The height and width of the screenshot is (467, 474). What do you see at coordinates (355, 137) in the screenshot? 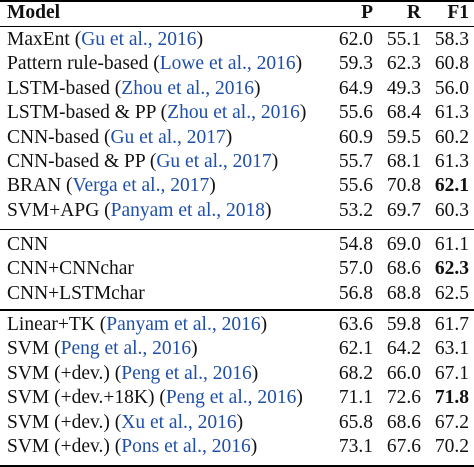
I see `p-value: 60.9` at bounding box center [355, 137].